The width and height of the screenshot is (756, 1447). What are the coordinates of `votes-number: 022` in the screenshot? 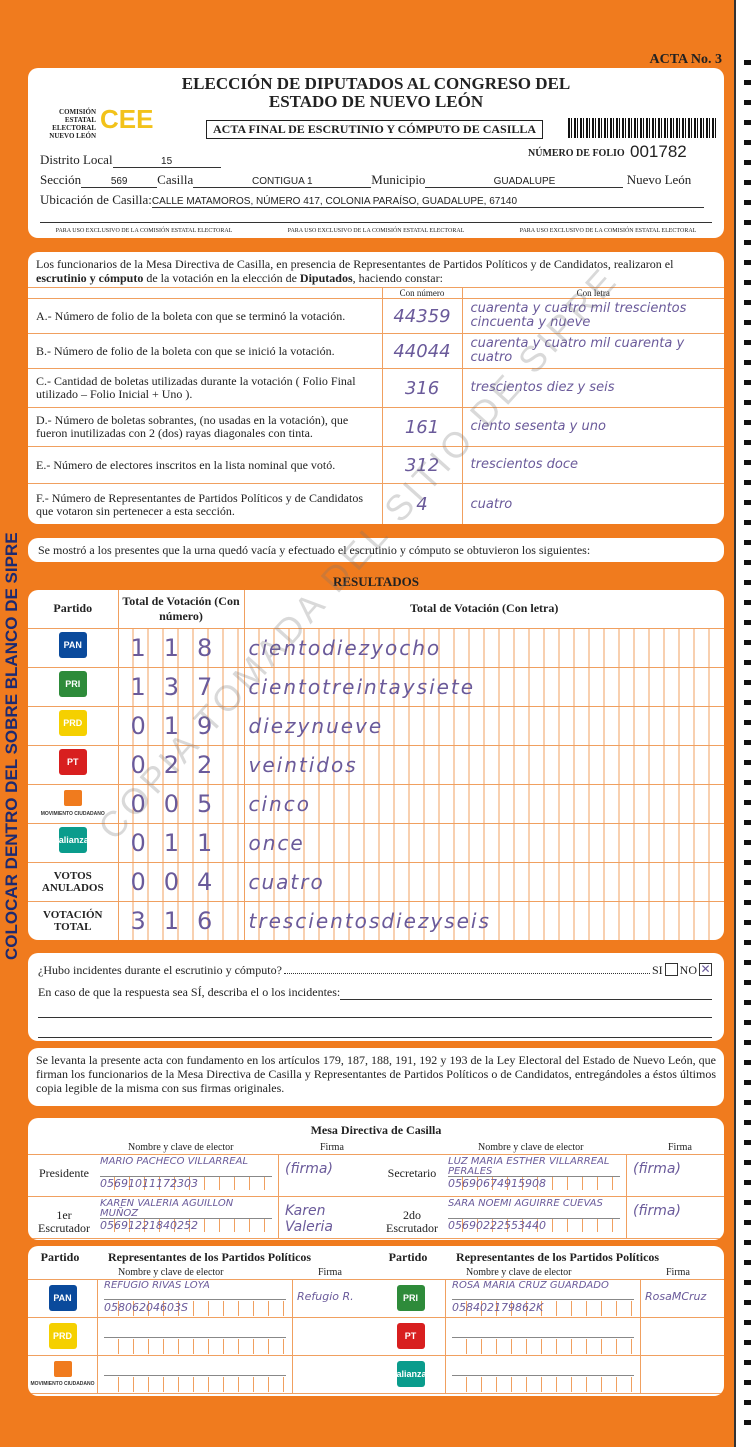 It's located at (180, 764).